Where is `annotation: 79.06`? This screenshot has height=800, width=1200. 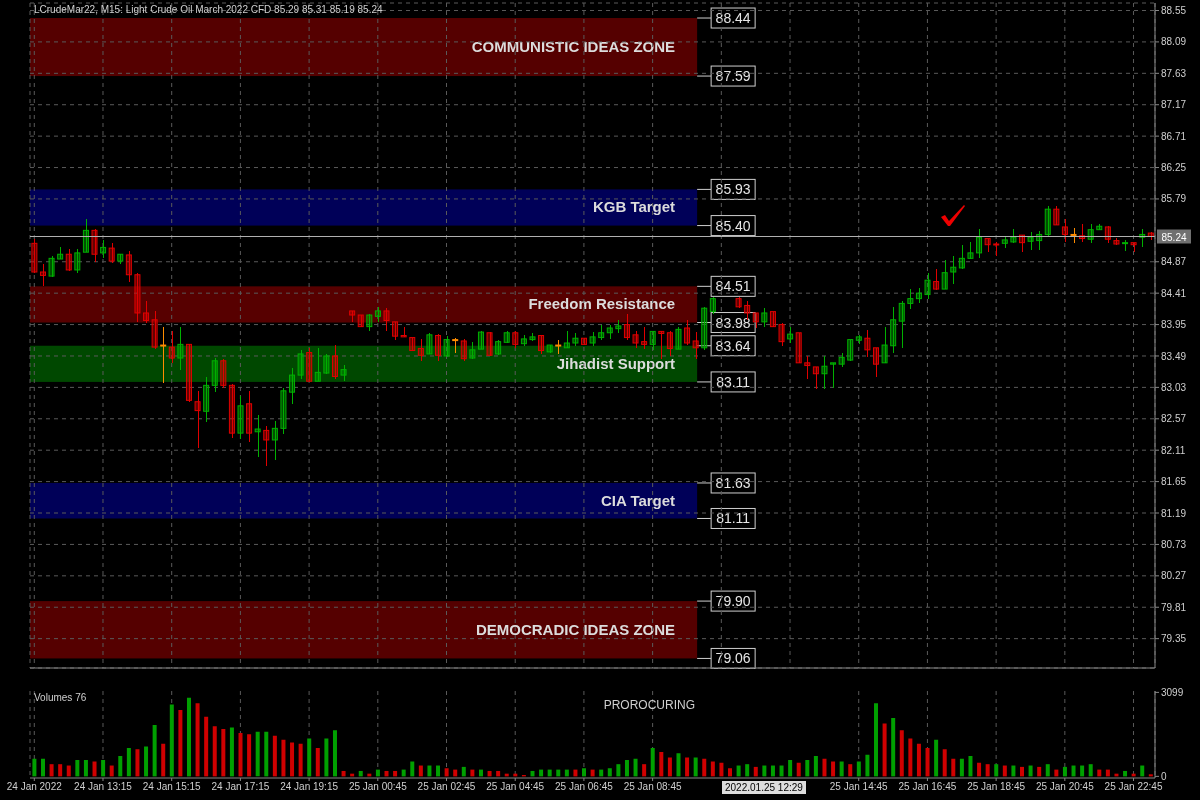
annotation: 79.06 is located at coordinates (733, 658).